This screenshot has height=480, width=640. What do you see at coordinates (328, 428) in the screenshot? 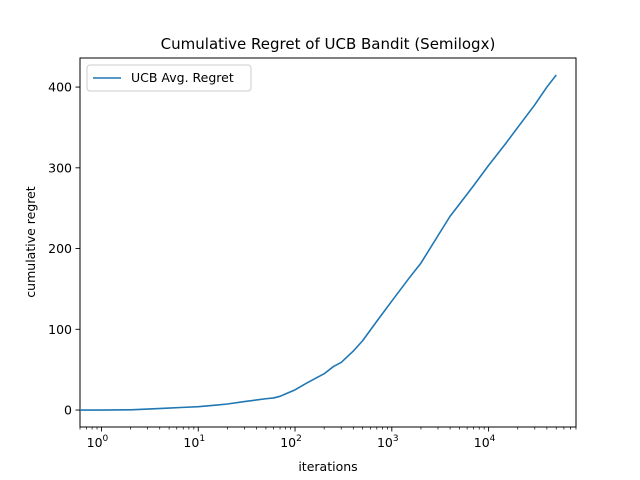
I see `x-axis-minor-ticks` at bounding box center [328, 428].